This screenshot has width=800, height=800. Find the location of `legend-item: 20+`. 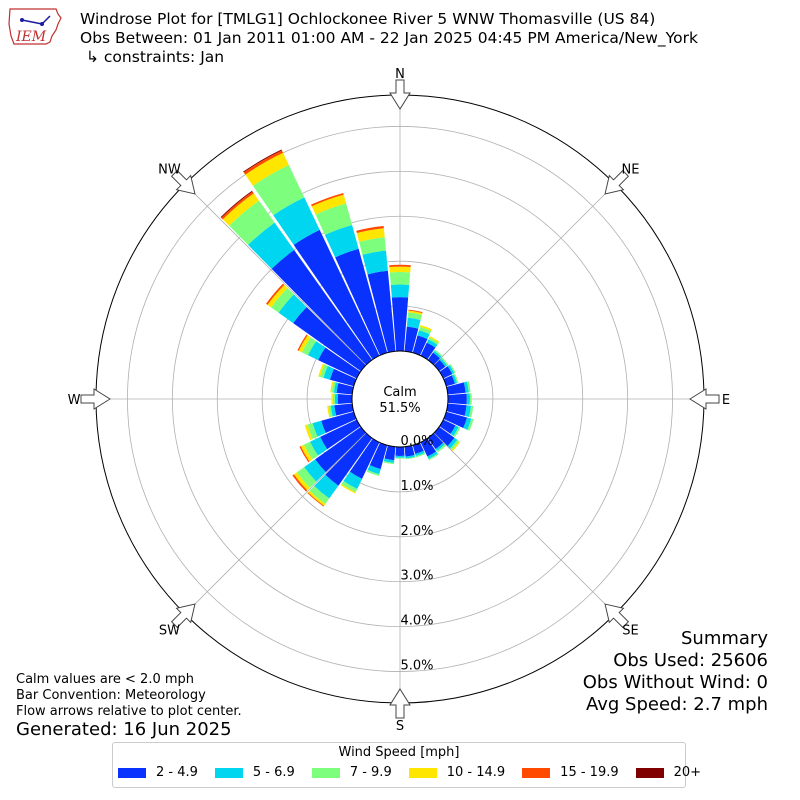

legend-item: 20+ is located at coordinates (668, 772).